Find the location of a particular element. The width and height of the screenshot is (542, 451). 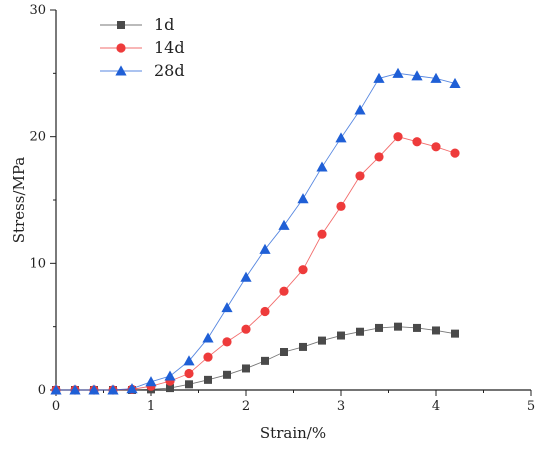

legend-item-14d: 14d is located at coordinates (142, 47).